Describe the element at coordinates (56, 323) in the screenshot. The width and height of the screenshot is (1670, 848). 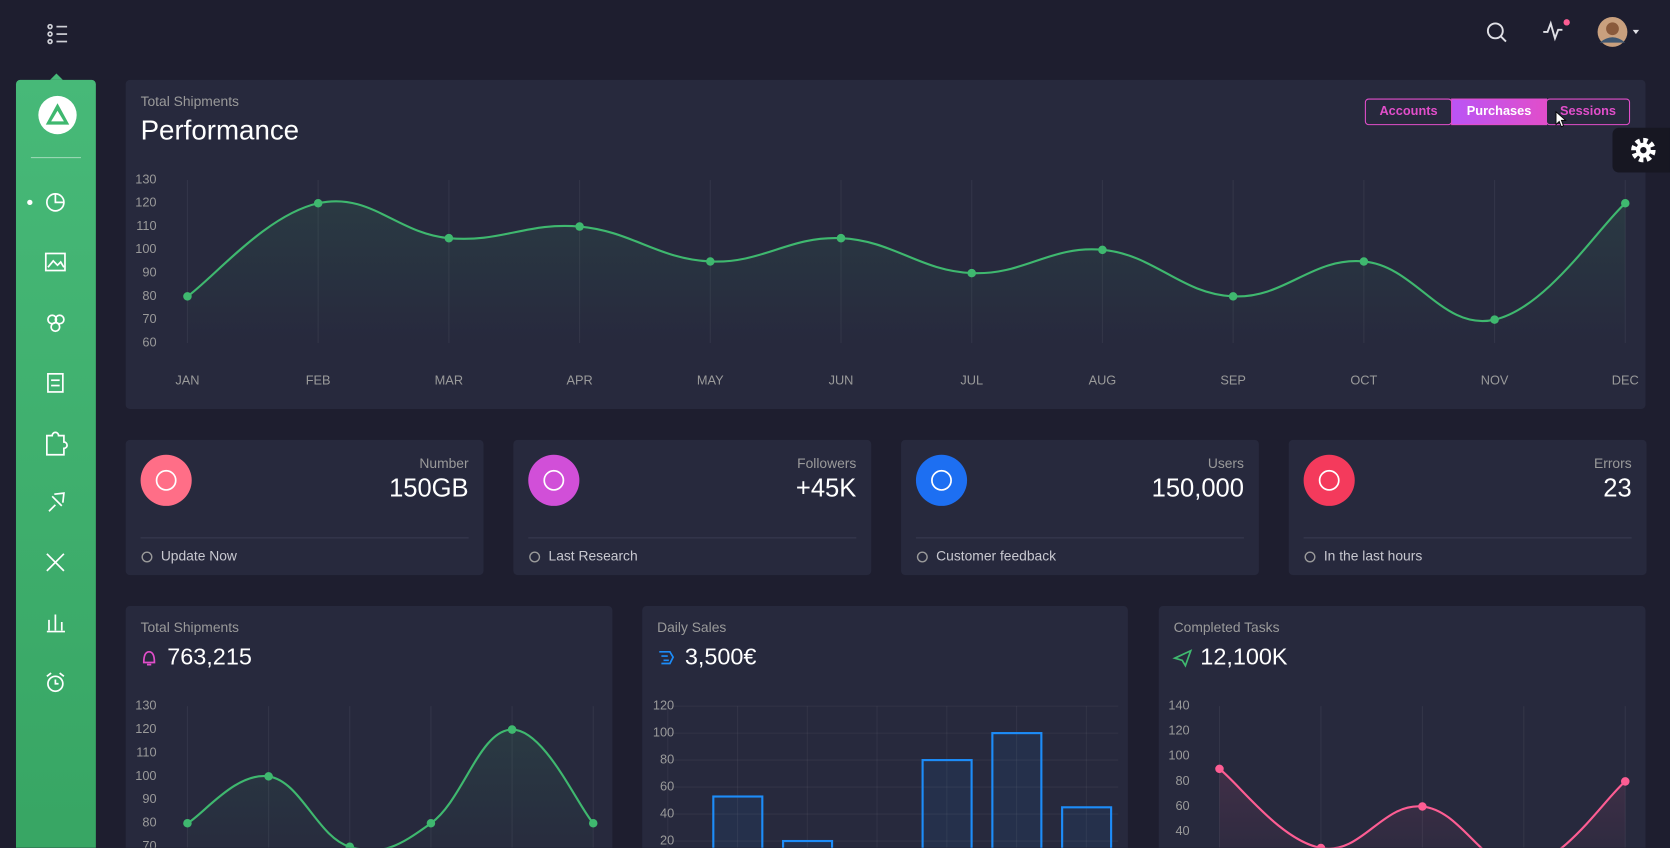
I see `nav-maps` at that location.